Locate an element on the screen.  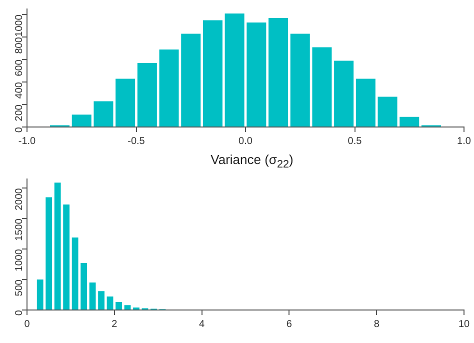
x-tick-label: -0.5 is located at coordinates (137, 141).